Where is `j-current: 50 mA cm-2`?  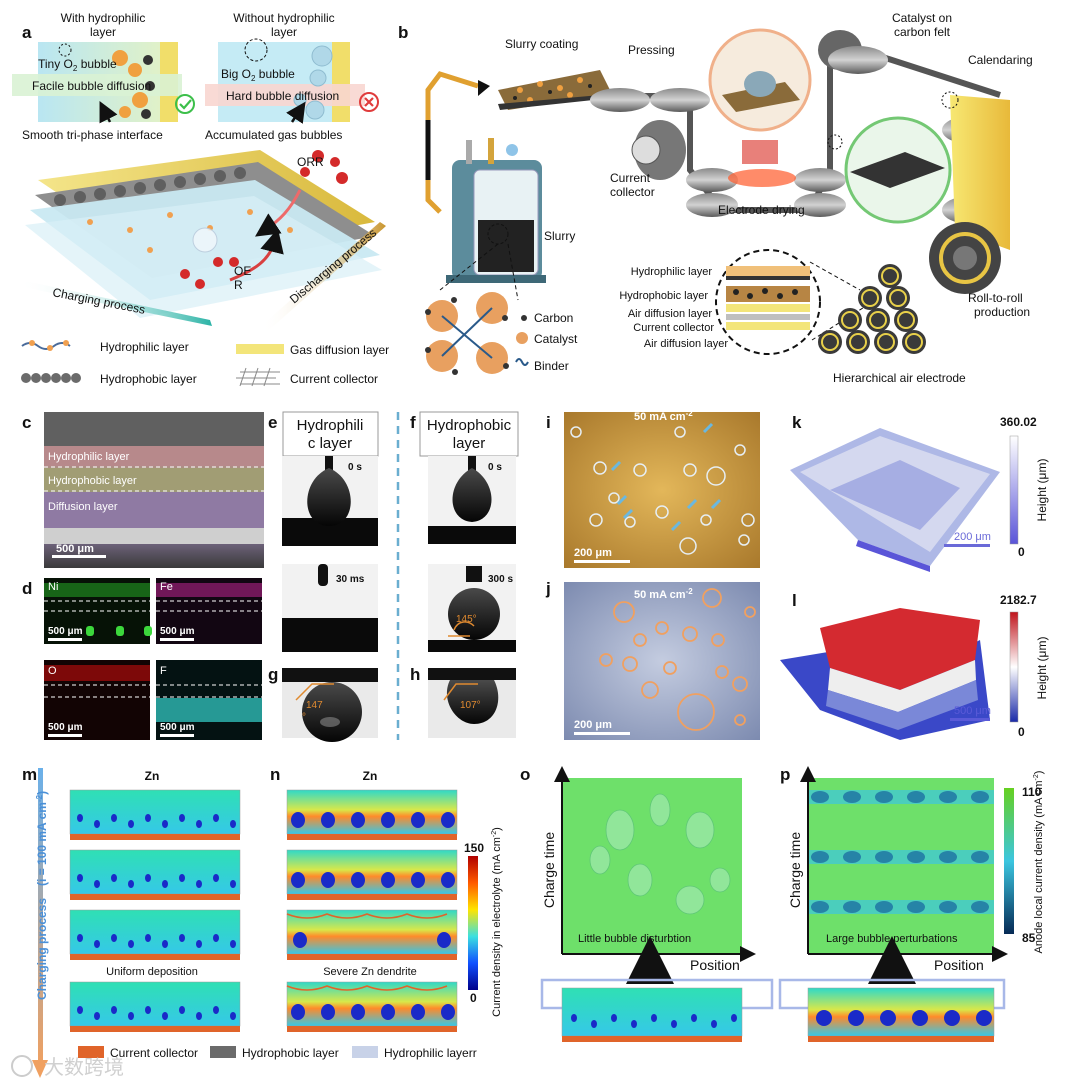
j-current: 50 mA cm-2 is located at coordinates (663, 594).